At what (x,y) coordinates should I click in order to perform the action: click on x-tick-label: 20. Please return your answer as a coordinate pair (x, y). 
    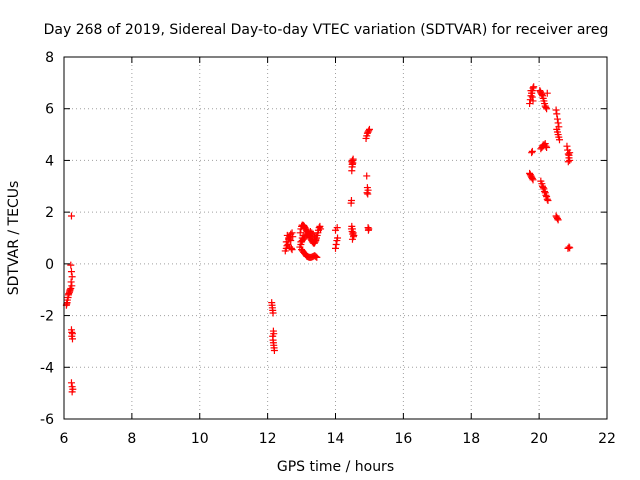
    Looking at the image, I should click on (539, 439).